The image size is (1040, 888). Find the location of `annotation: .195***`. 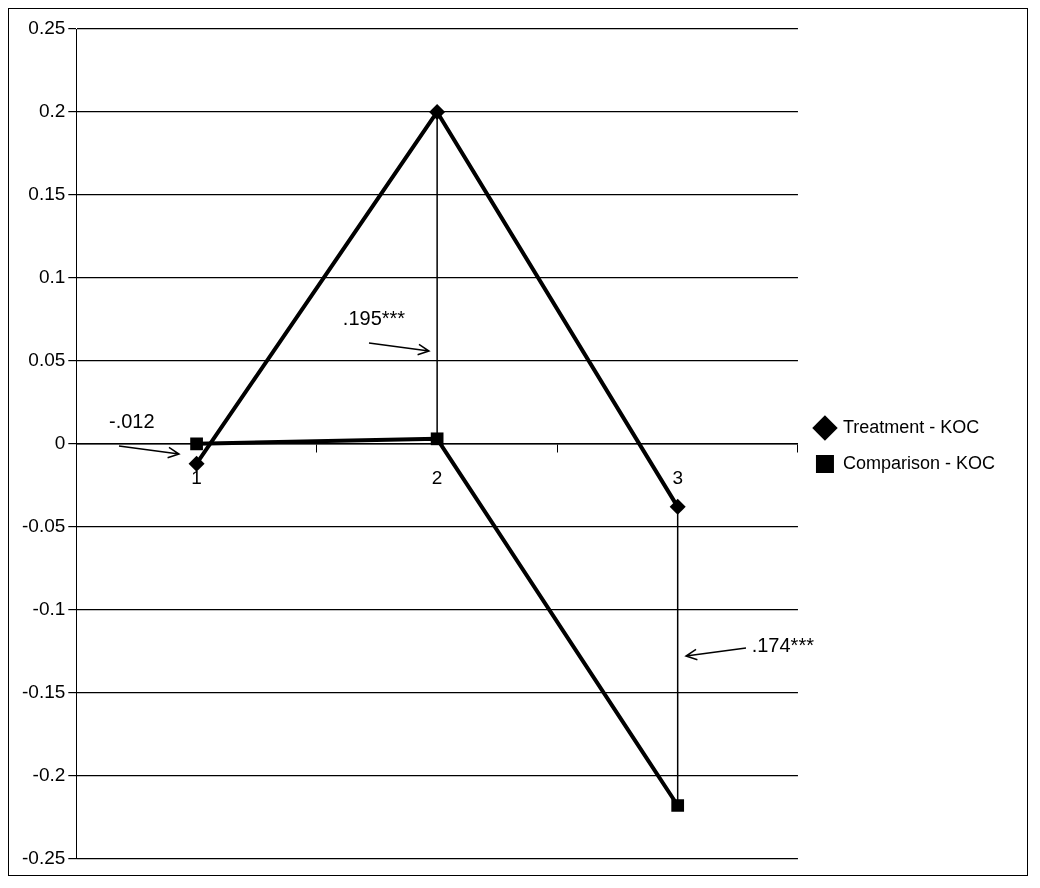

annotation: .195*** is located at coordinates (374, 318).